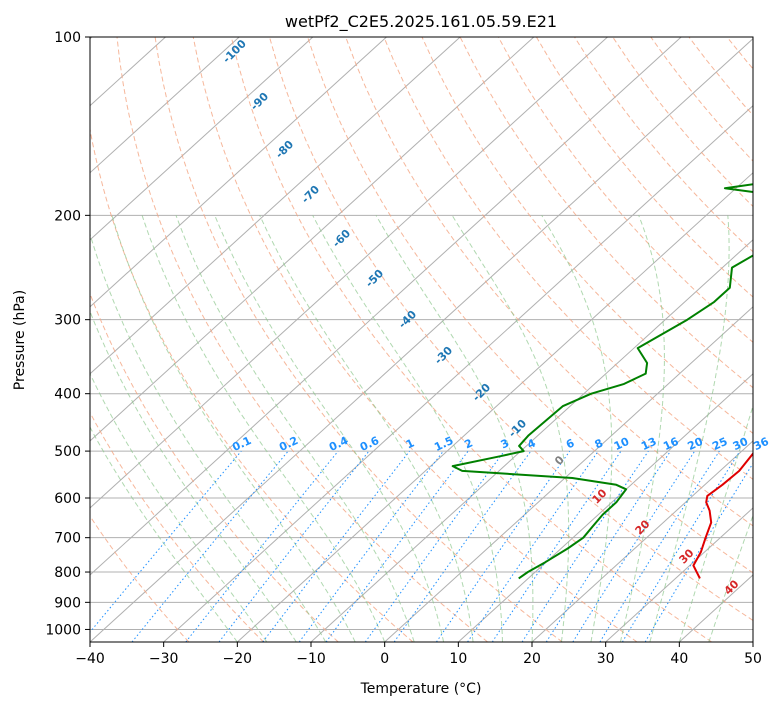  Describe the element at coordinates (67, 395) in the screenshot. I see `y-tick-label: 400` at that location.